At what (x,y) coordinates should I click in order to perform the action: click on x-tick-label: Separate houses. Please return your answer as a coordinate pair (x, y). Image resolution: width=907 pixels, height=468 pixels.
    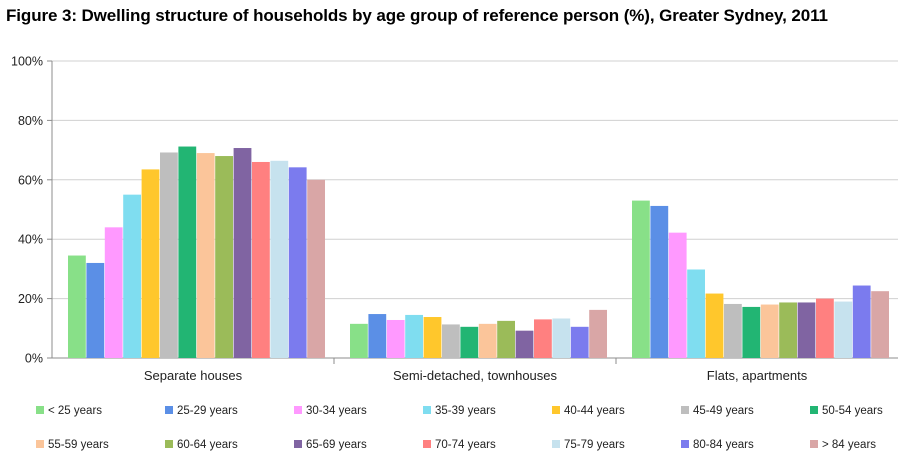
    Looking at the image, I should click on (193, 375).